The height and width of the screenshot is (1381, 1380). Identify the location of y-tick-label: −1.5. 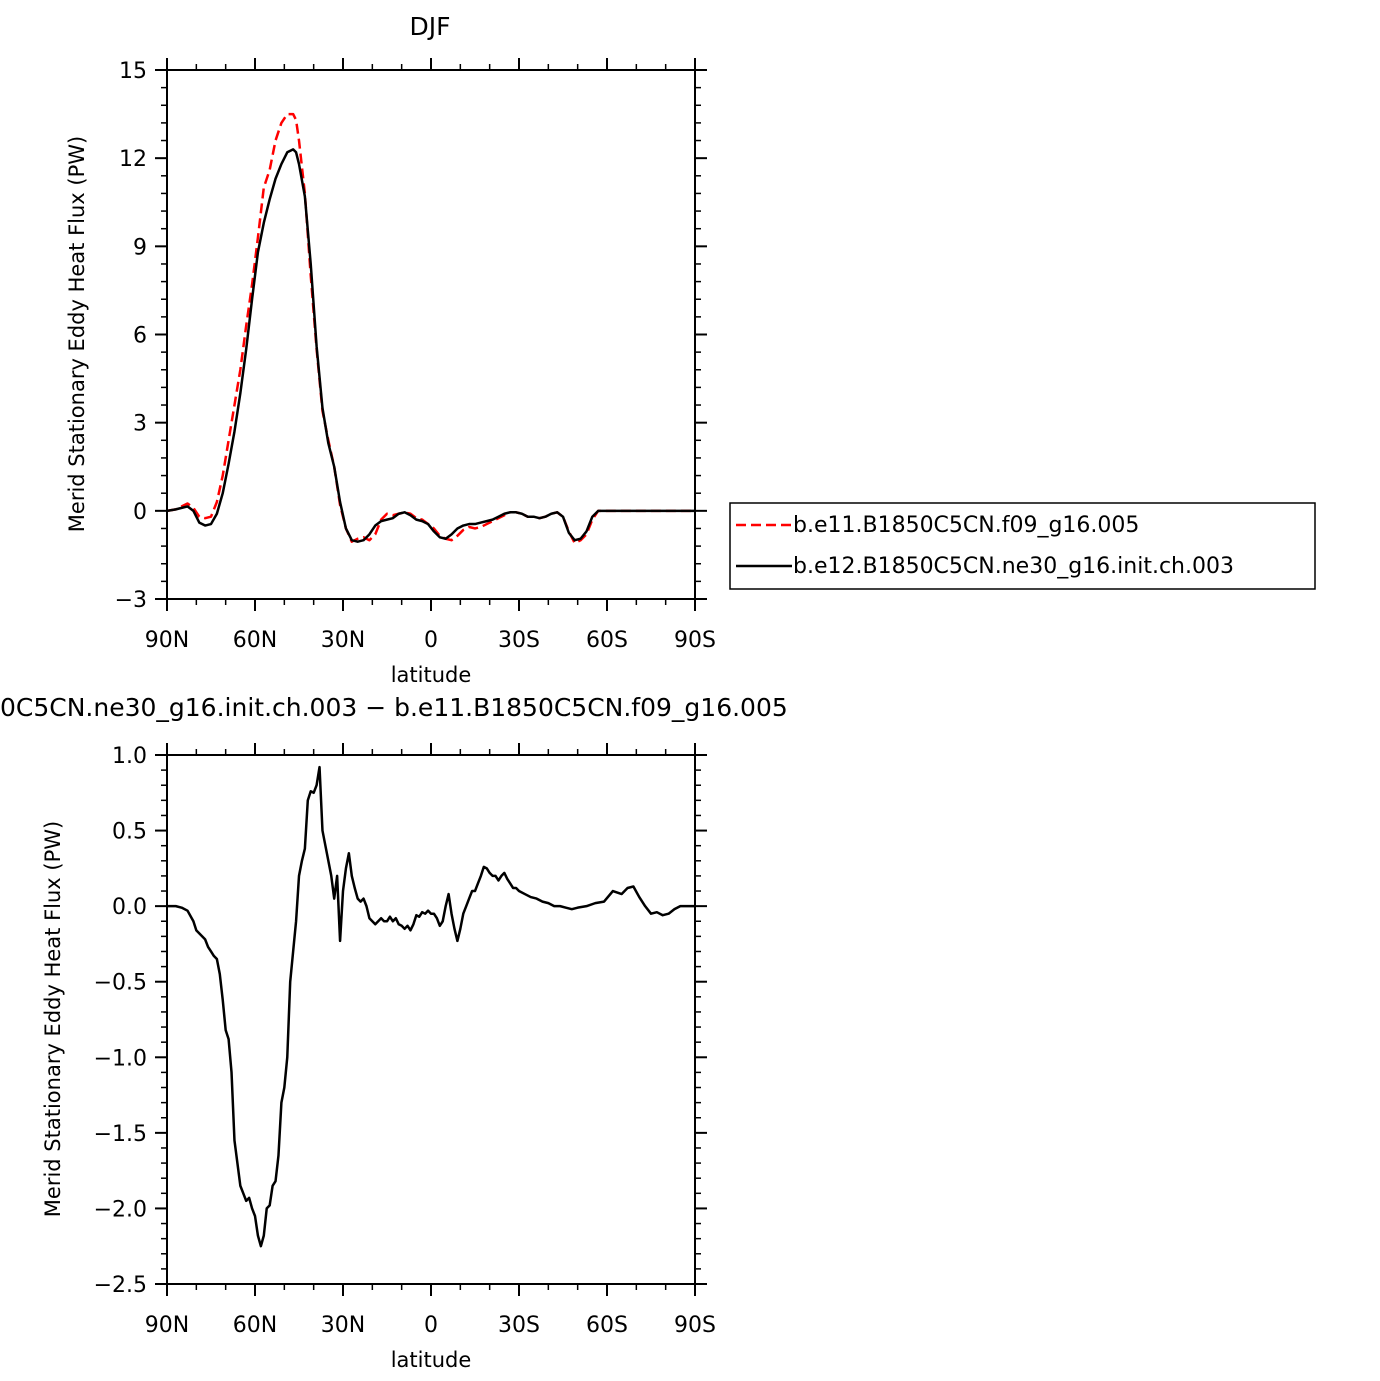
(120, 1134).